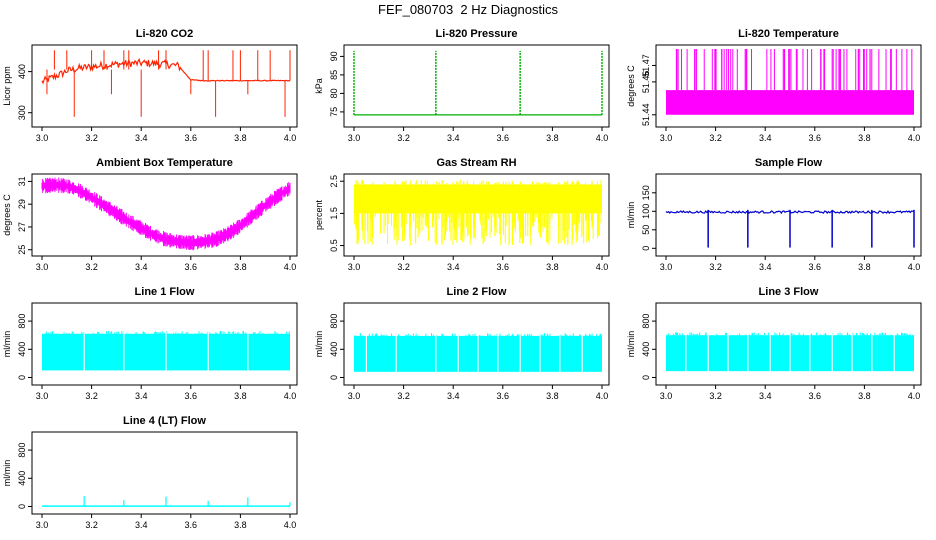 This screenshot has width=936, height=540. Describe the element at coordinates (478, 83) in the screenshot. I see `series-pressure` at that location.